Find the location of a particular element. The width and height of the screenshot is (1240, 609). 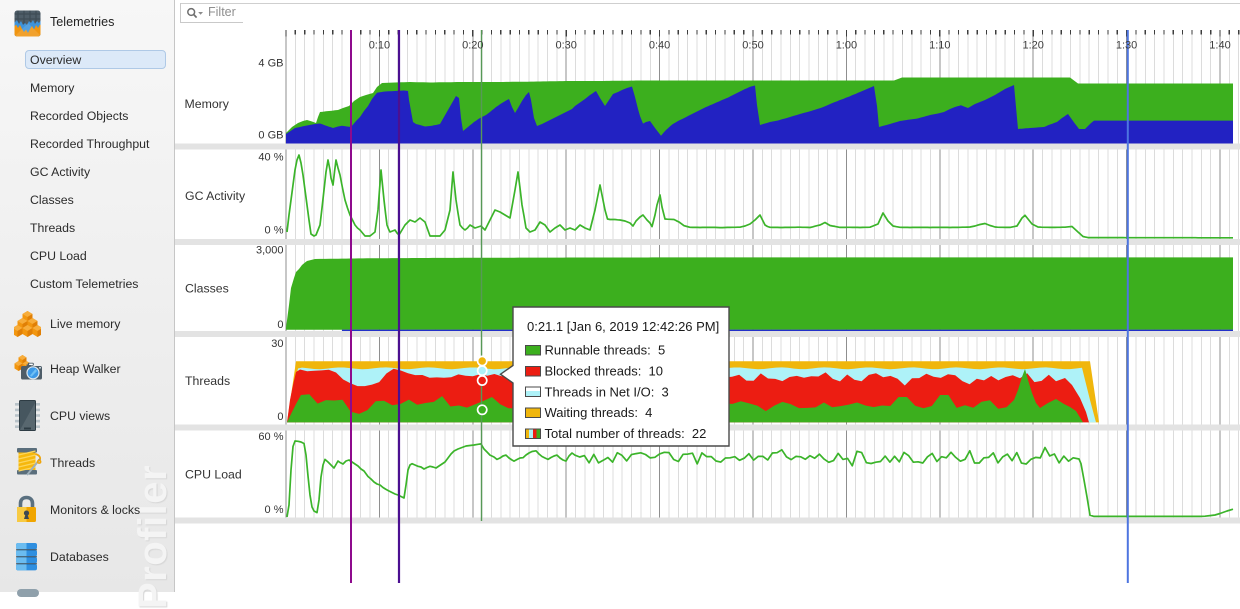

svg-text: Runnable threads: 5 is located at coordinates (605, 350).